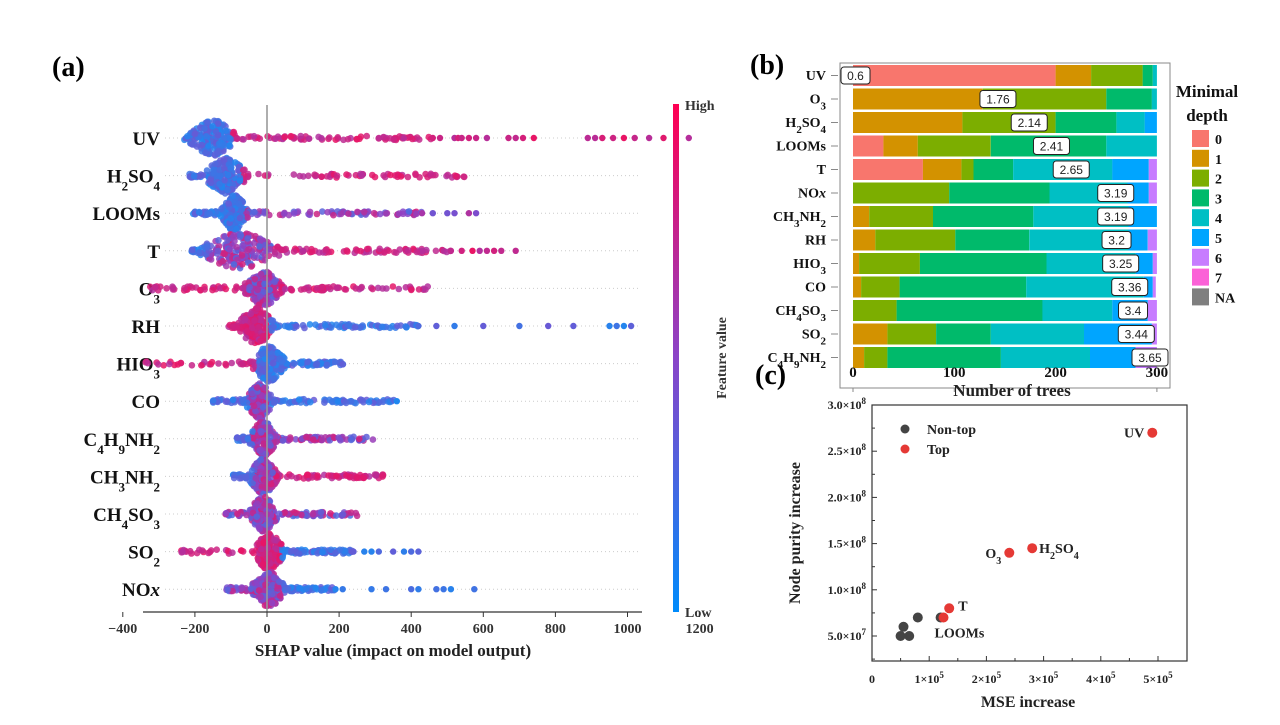 The image size is (1280, 725). What do you see at coordinates (930, 678) in the screenshot?
I see `x-tick-label: 1×10⁵` at bounding box center [930, 678].